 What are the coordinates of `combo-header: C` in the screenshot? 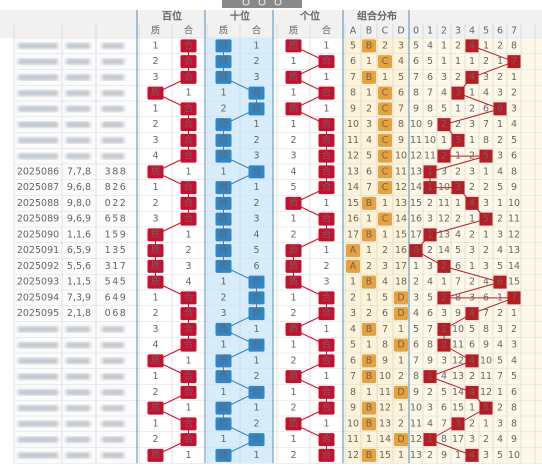 It's located at (385, 31).